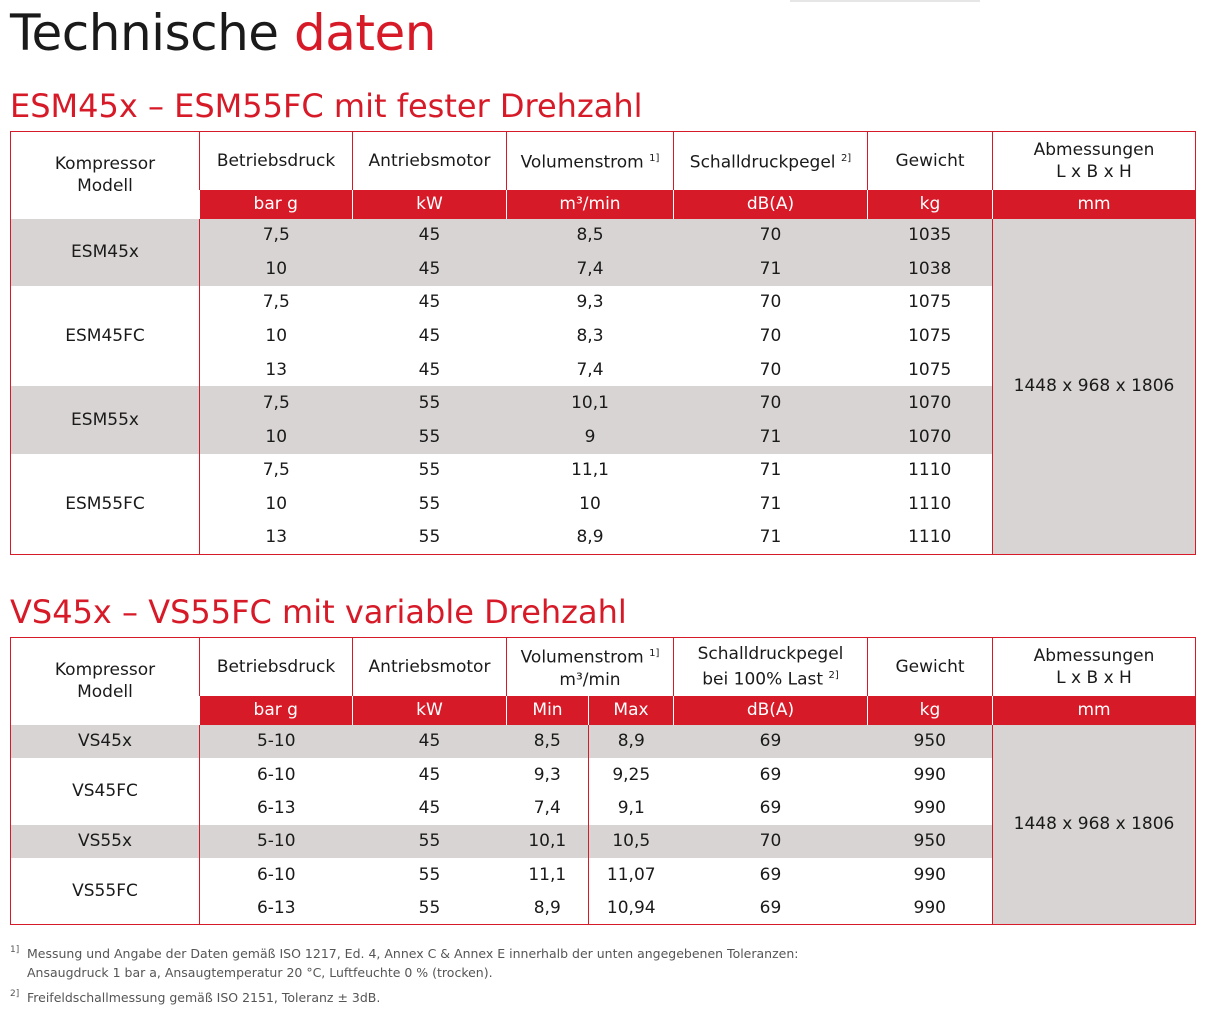  What do you see at coordinates (429, 160) in the screenshot?
I see `header-motor: Antriebsmotor` at bounding box center [429, 160].